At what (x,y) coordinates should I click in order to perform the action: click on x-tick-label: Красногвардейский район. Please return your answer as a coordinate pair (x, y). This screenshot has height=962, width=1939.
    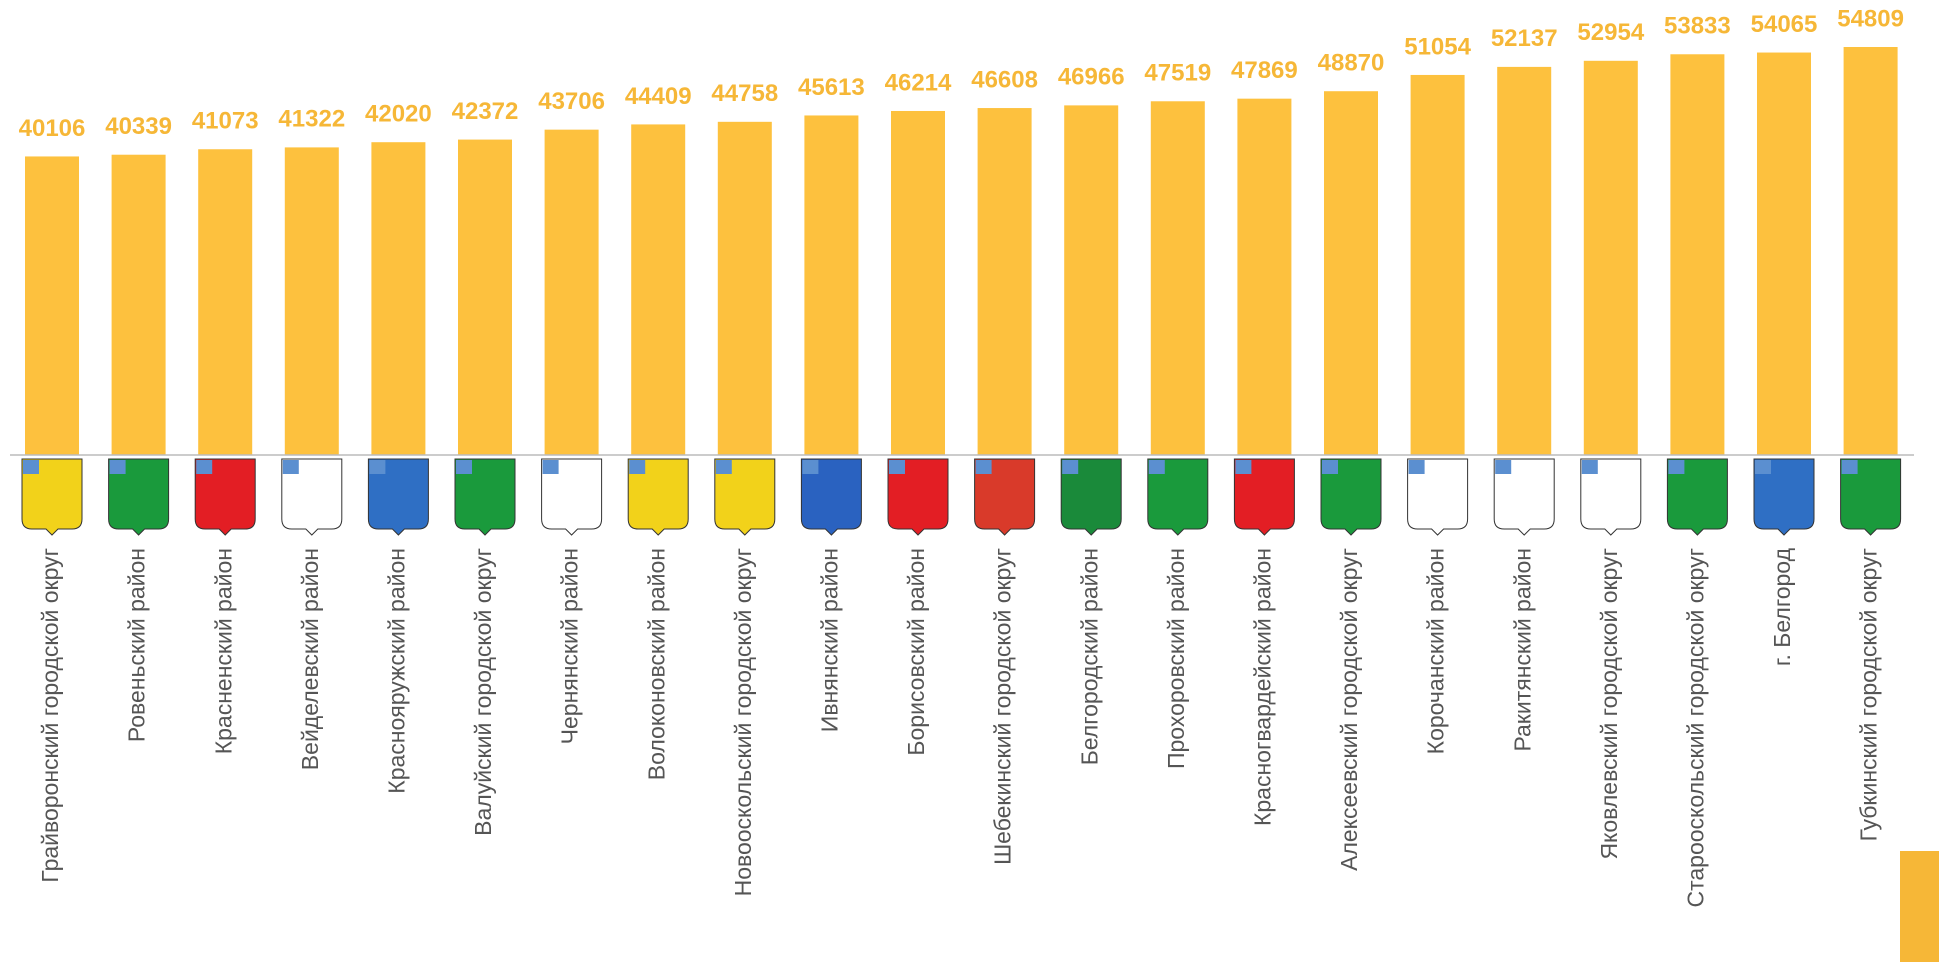
    Looking at the image, I should click on (1262, 687).